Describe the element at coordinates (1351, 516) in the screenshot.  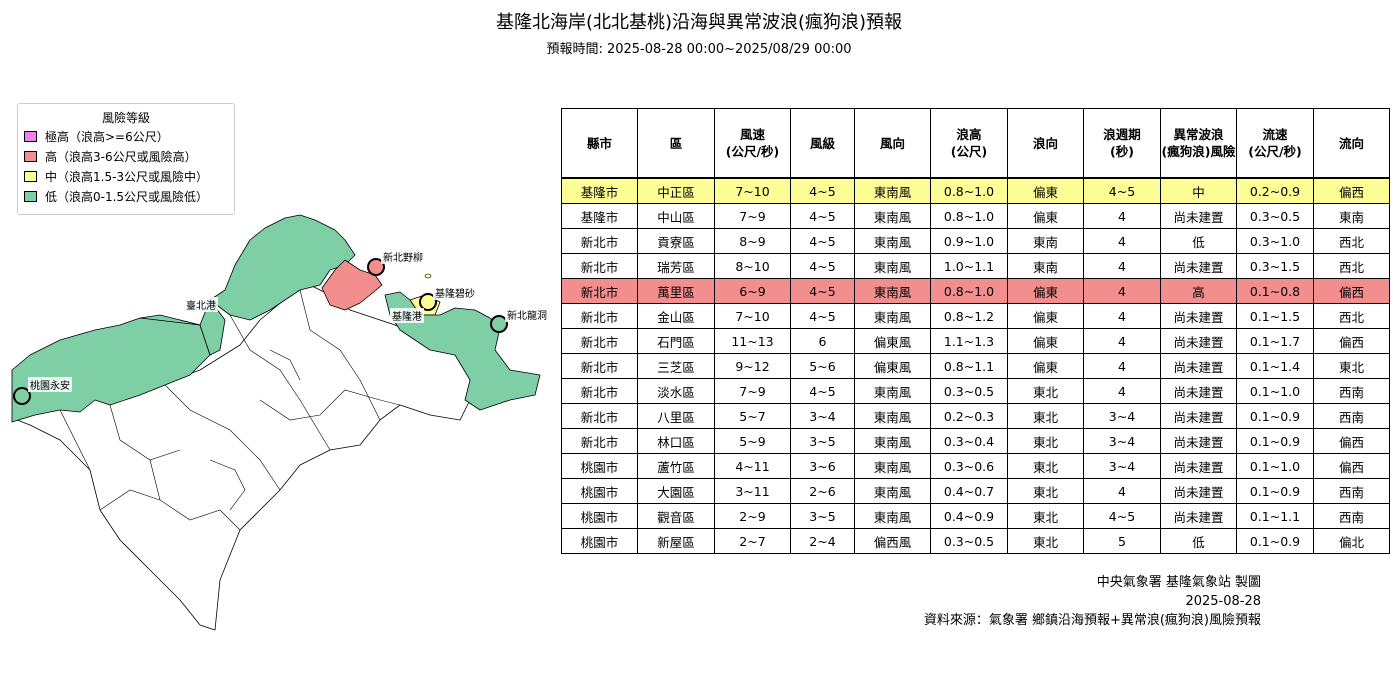
I see `table-cell: 西南` at that location.